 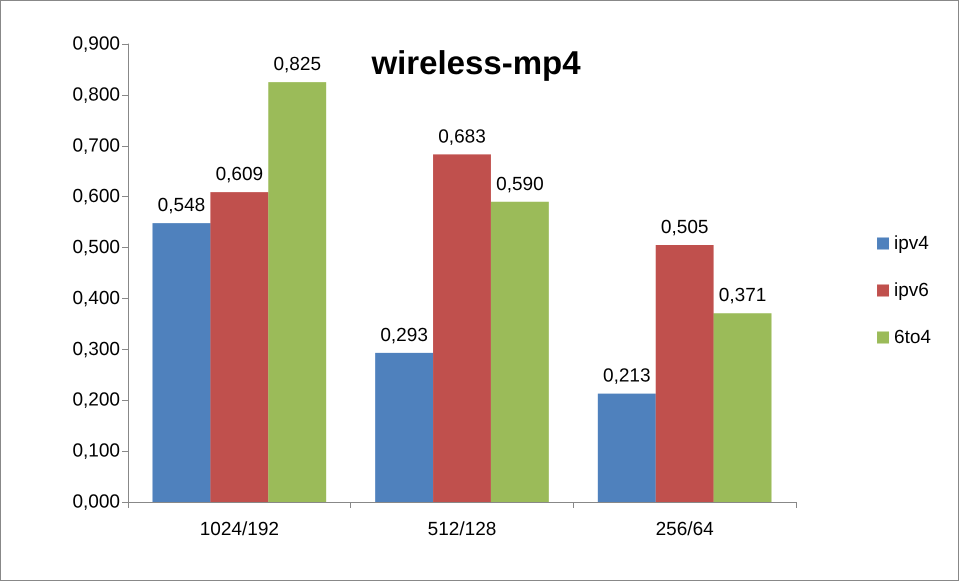 What do you see at coordinates (96, 197) in the screenshot?
I see `y-tick-label: 0,600` at bounding box center [96, 197].